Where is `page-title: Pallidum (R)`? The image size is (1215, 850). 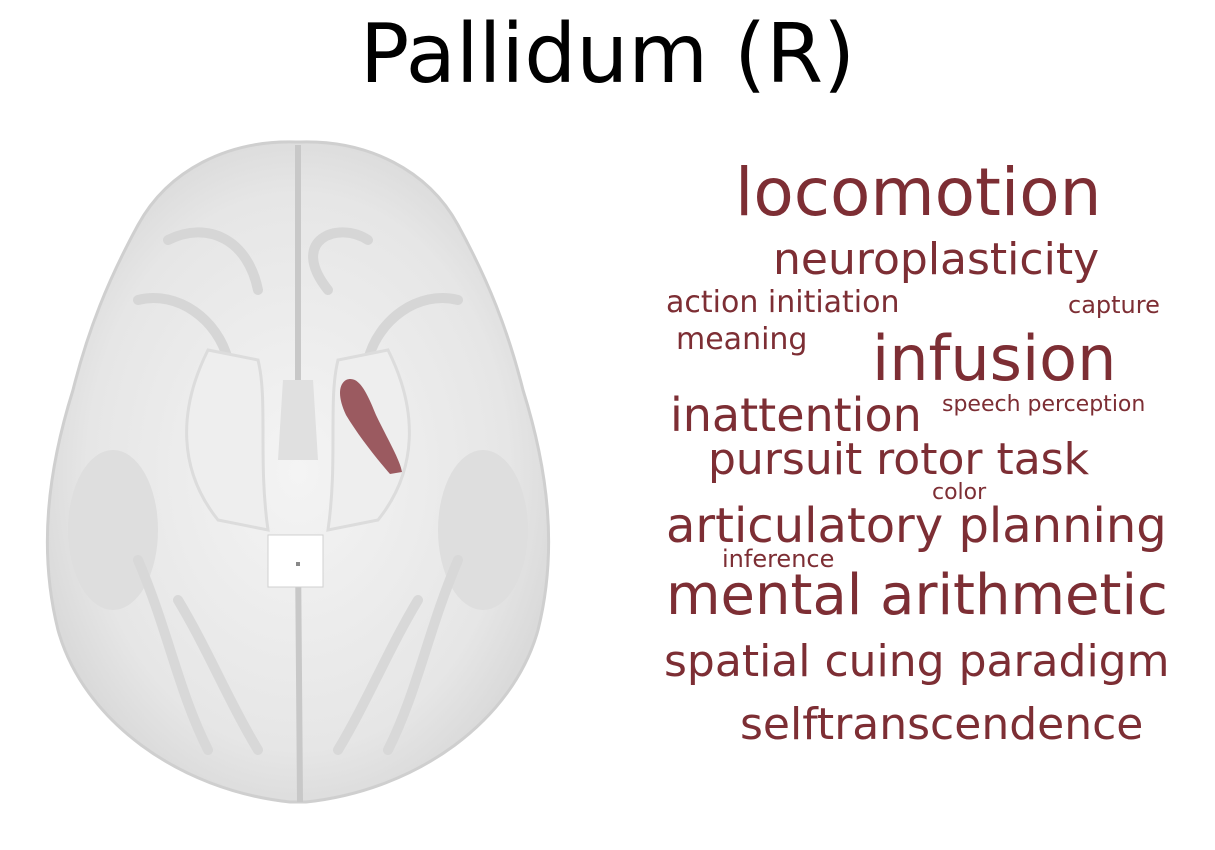
page-title: Pallidum (R) is located at coordinates (607, 54).